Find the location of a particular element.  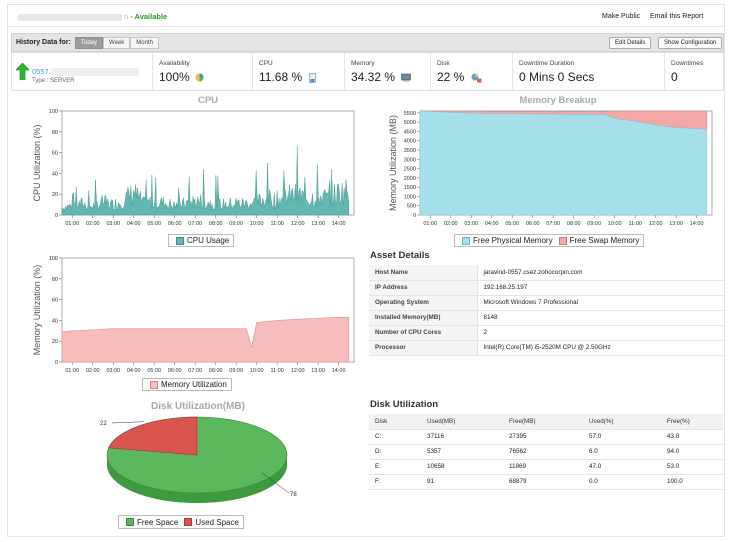

disk-table-header: Free(%) is located at coordinates (692, 422).